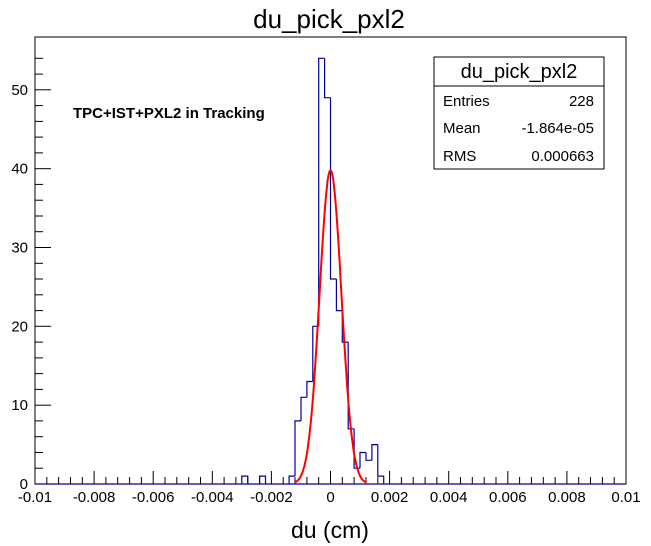  Describe the element at coordinates (19, 248) in the screenshot. I see `y-tick-label: 30` at that location.